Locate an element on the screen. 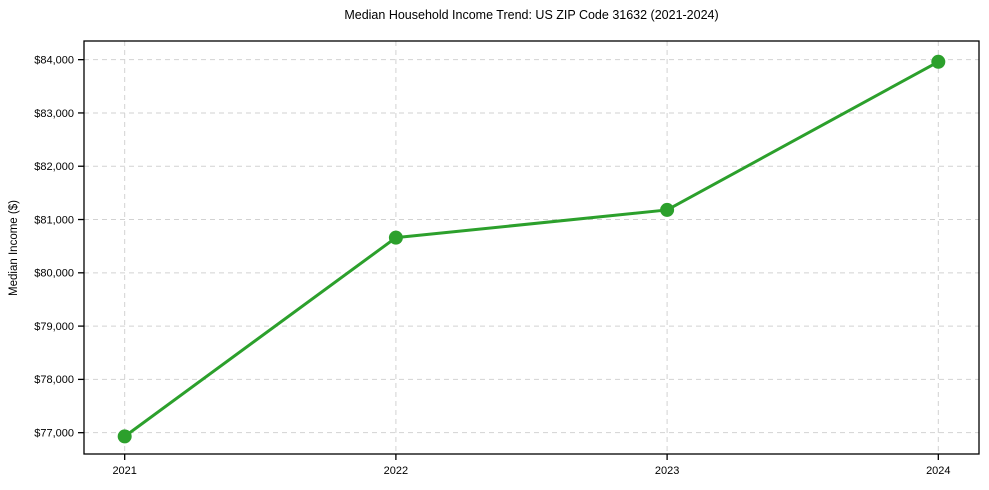 This screenshot has width=989, height=490. y-tick-label: $81,000 is located at coordinates (54, 220).